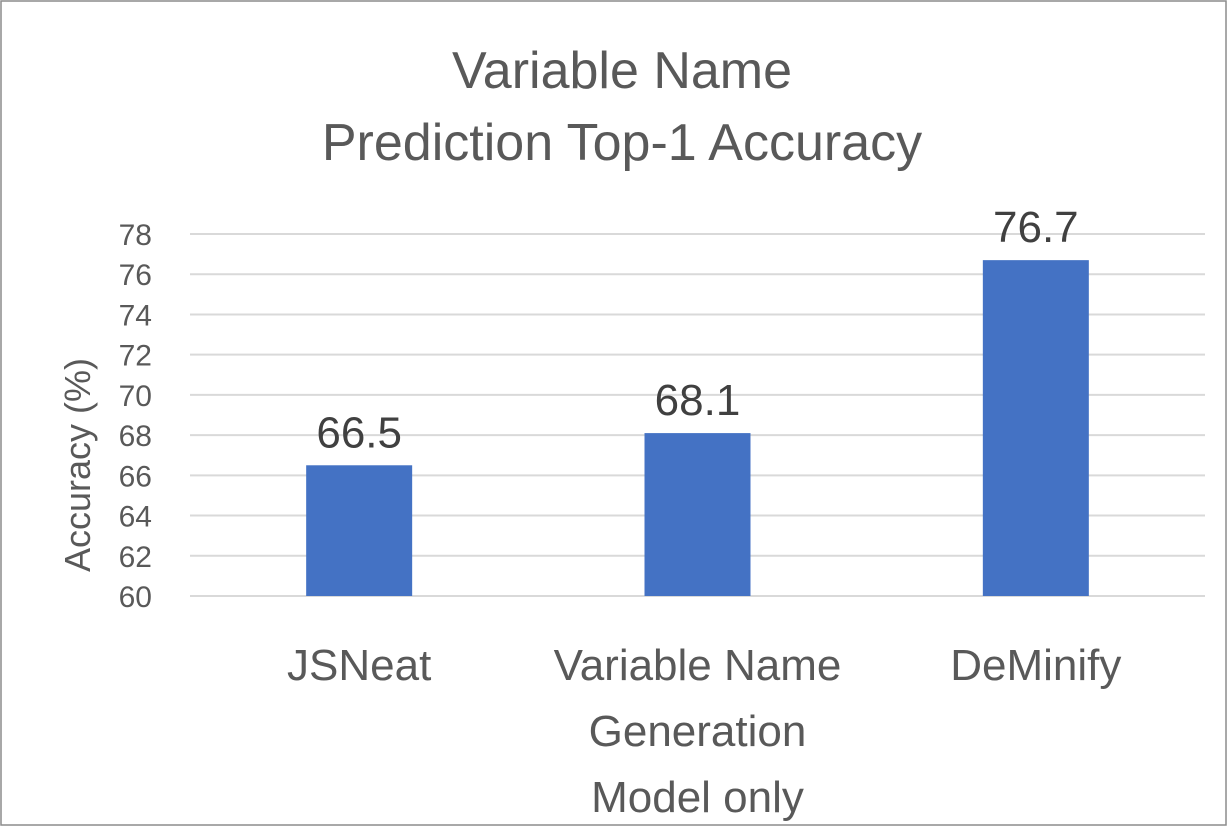  I want to click on y-axis-ticks: 60 62 64 66 68 70 72 74 76 78, so click(135, 416).